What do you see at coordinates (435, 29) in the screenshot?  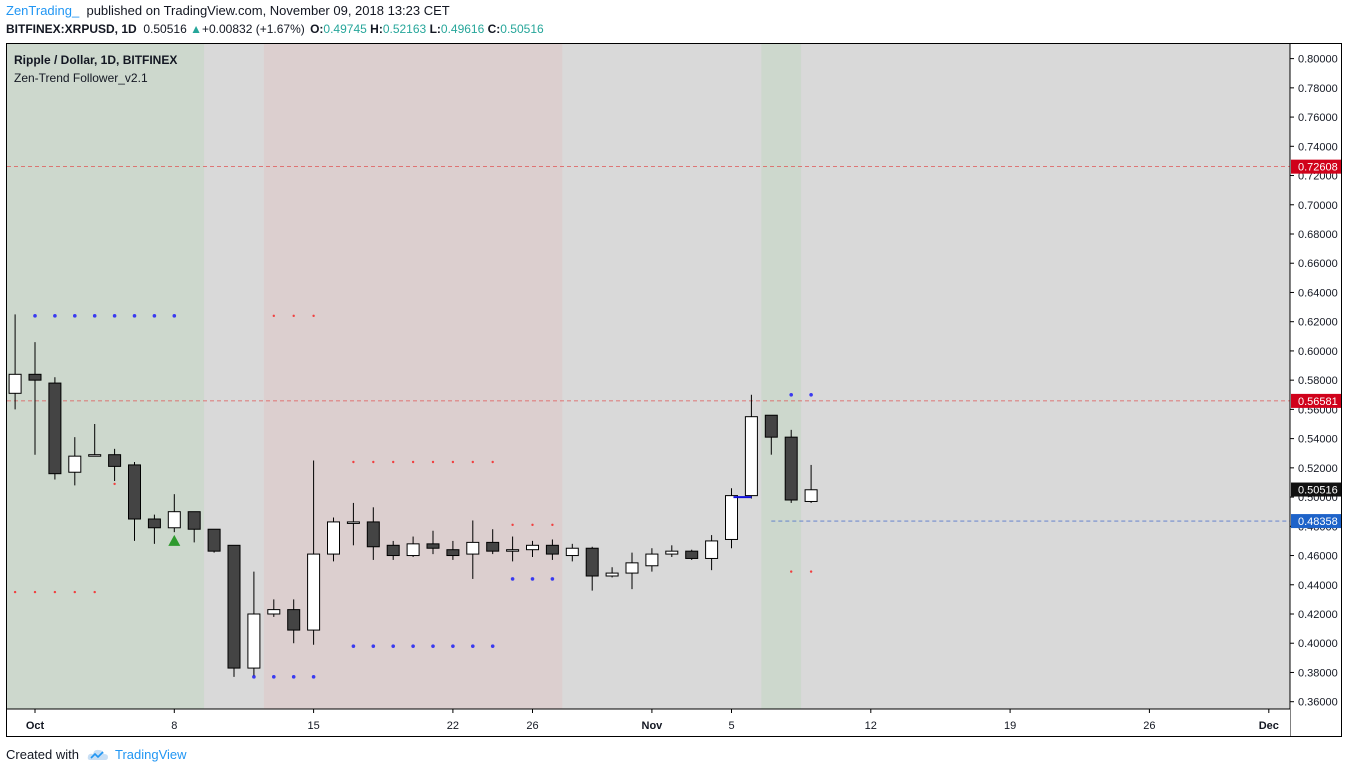 I see `low-label: L:` at bounding box center [435, 29].